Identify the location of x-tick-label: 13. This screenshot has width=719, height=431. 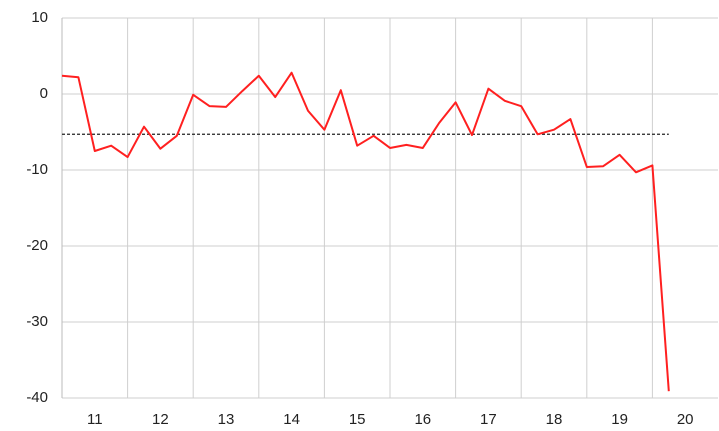
(226, 419).